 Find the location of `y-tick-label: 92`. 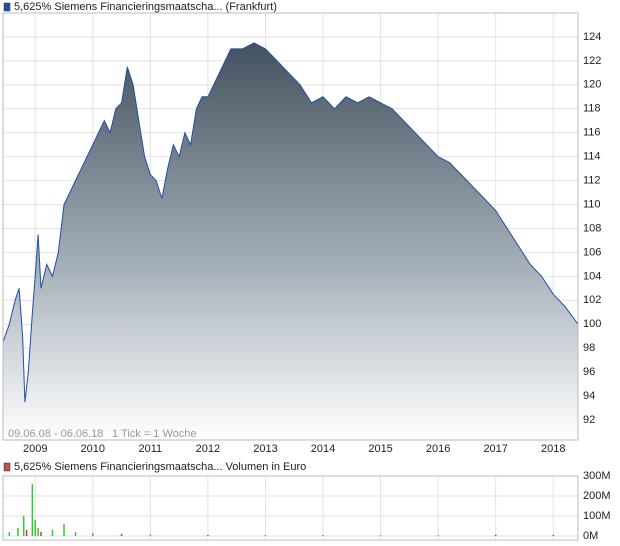

y-tick-label: 92 is located at coordinates (589, 420).